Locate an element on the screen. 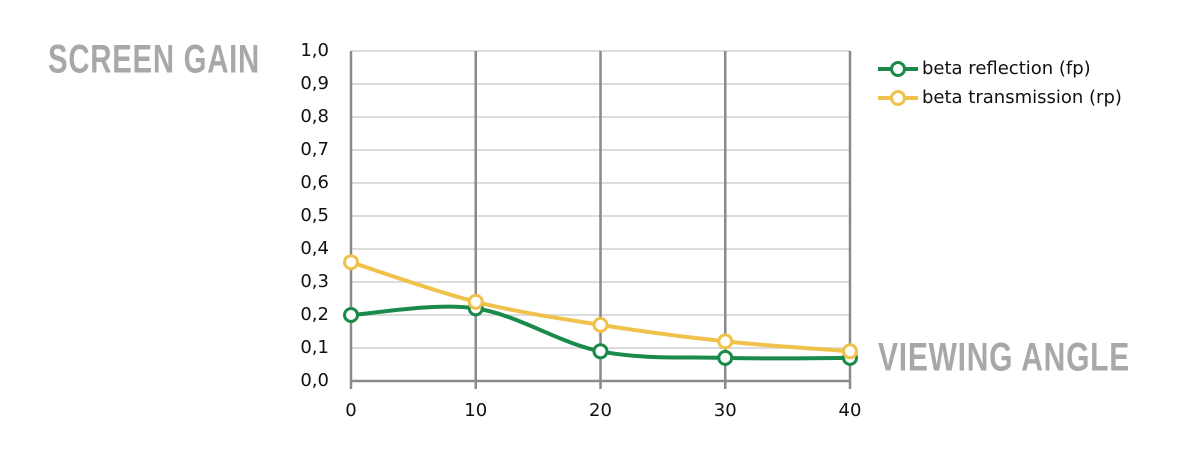  x-tick-label: 0 is located at coordinates (350, 410).